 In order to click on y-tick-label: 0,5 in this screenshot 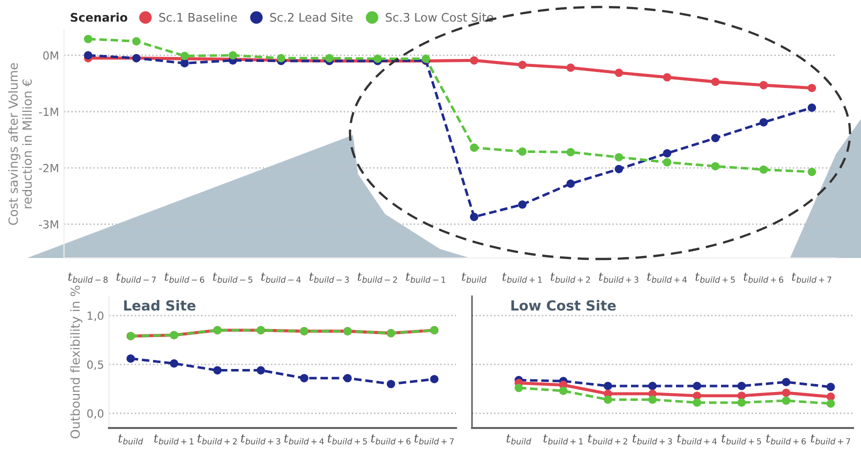, I will do `click(95, 365)`.